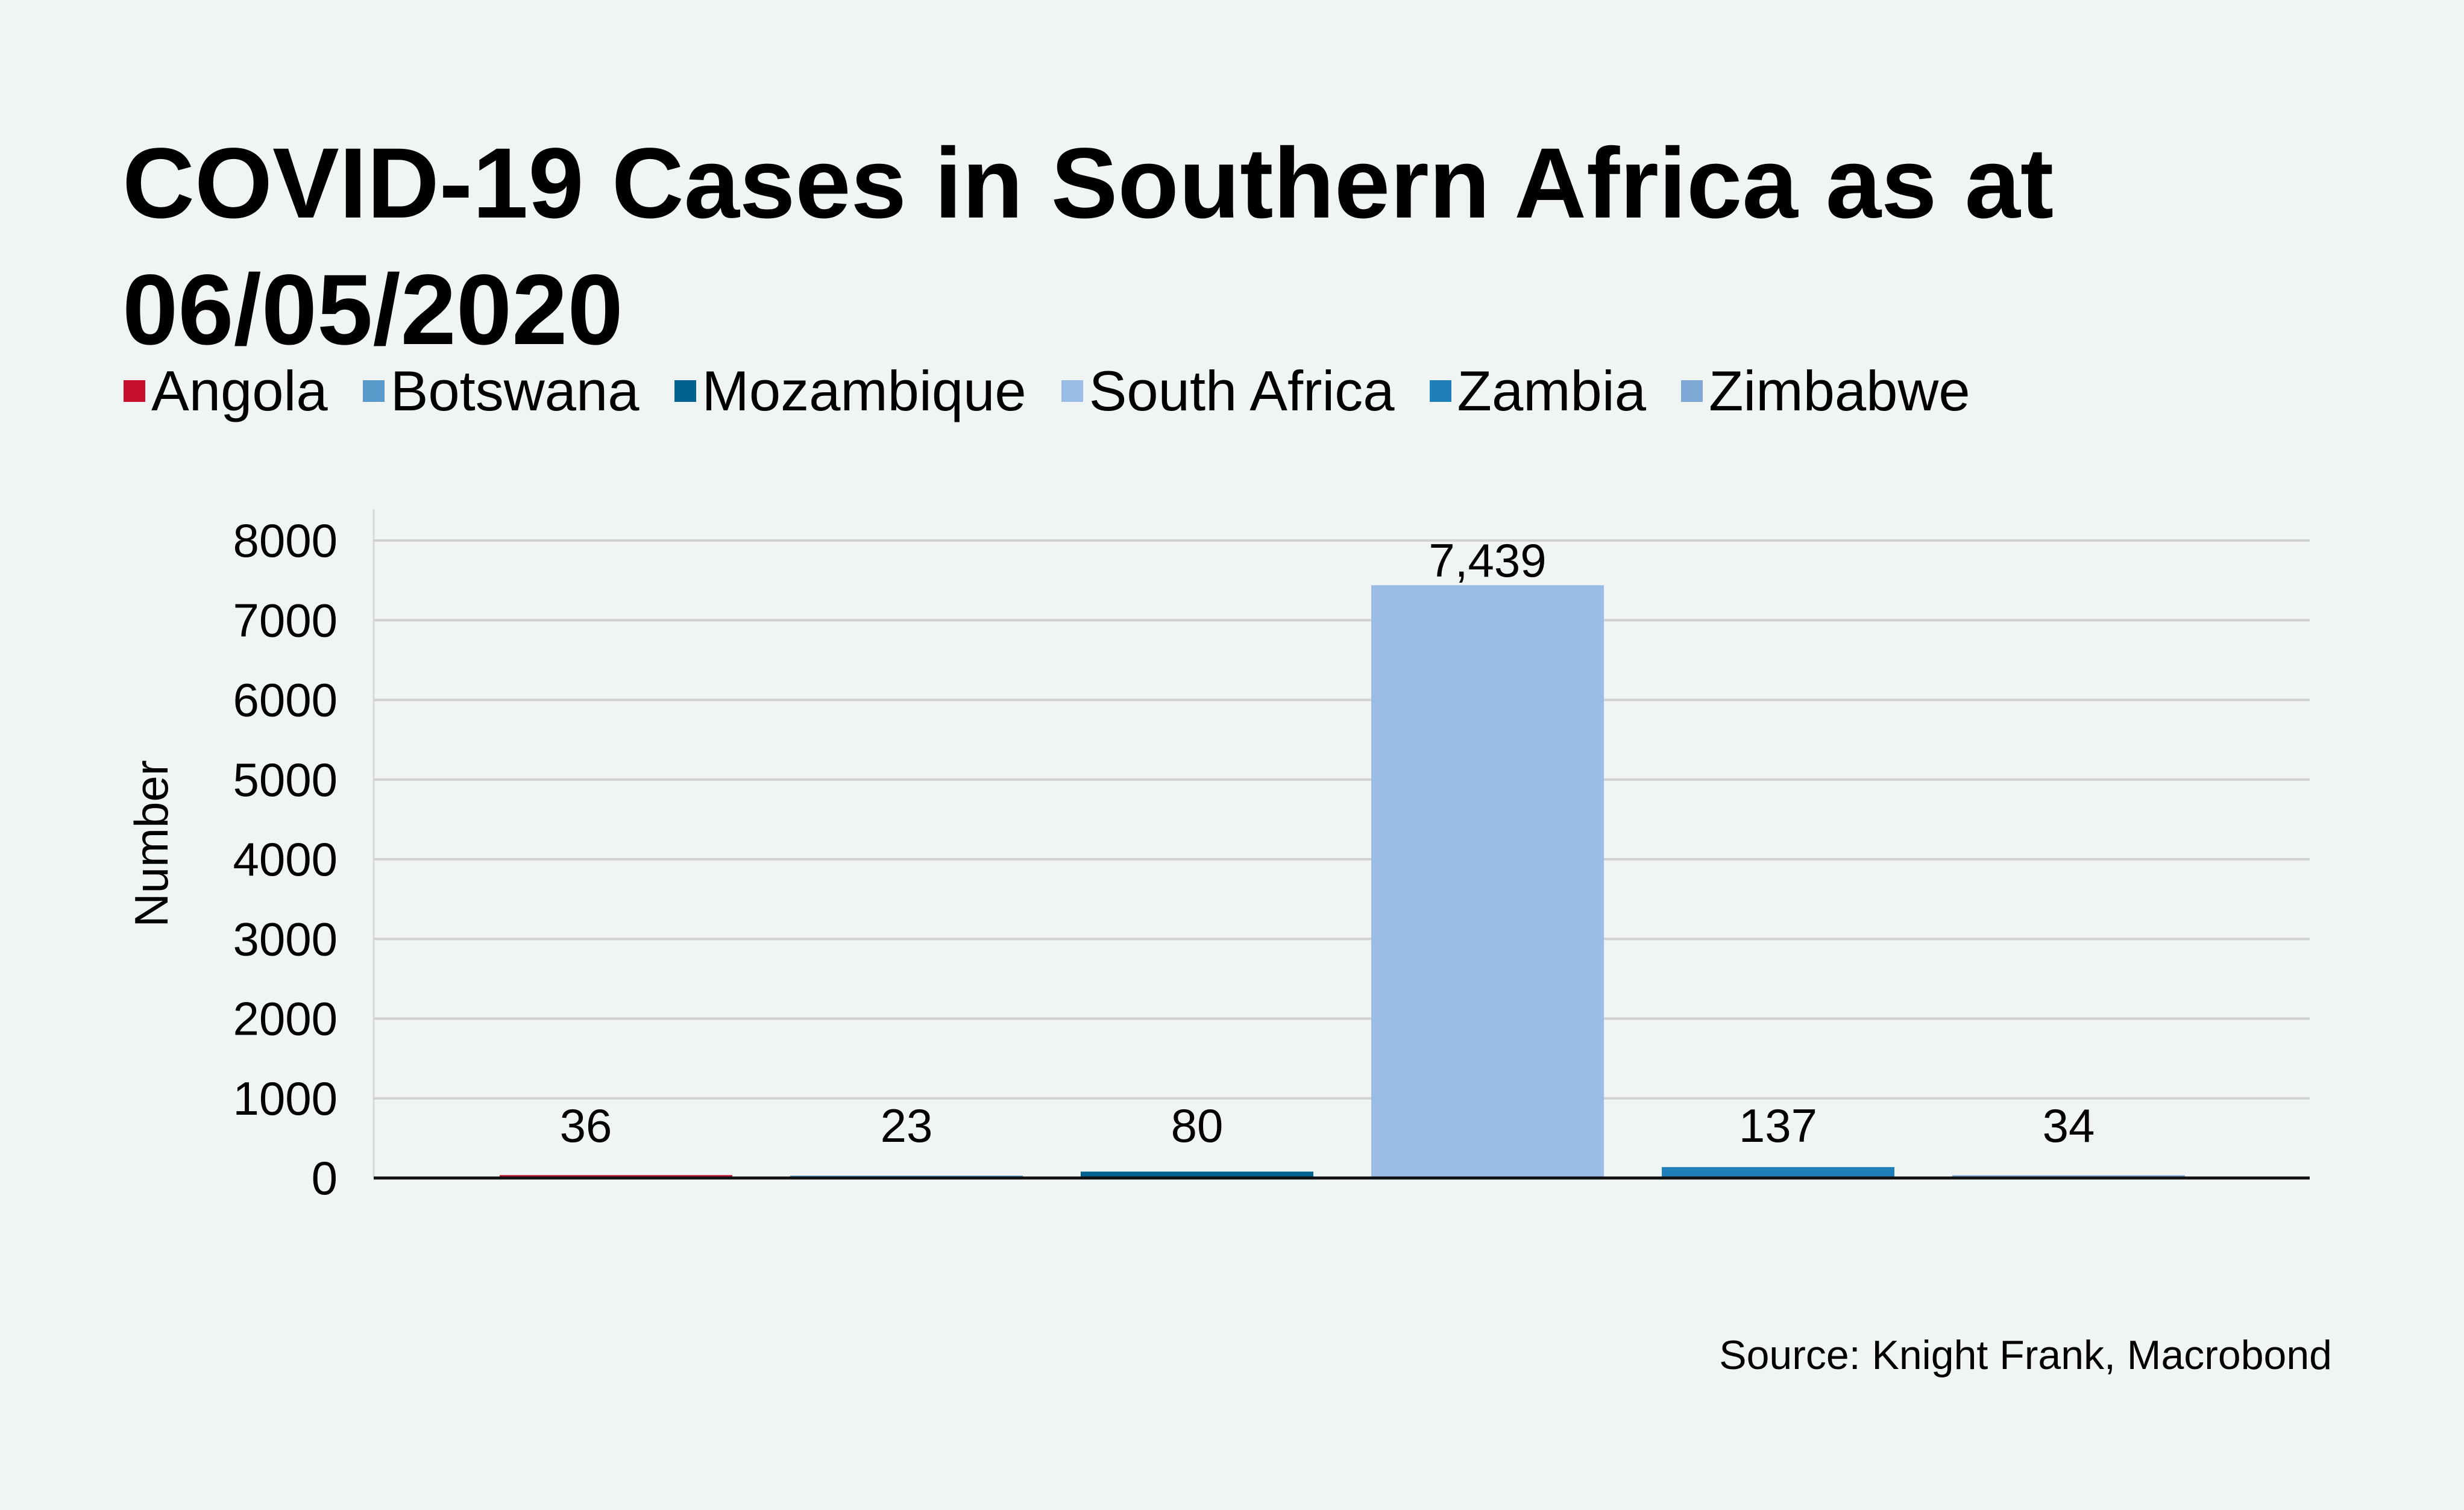 The image size is (2464, 1510). What do you see at coordinates (285, 859) in the screenshot?
I see `y-tick-label: 4000` at bounding box center [285, 859].